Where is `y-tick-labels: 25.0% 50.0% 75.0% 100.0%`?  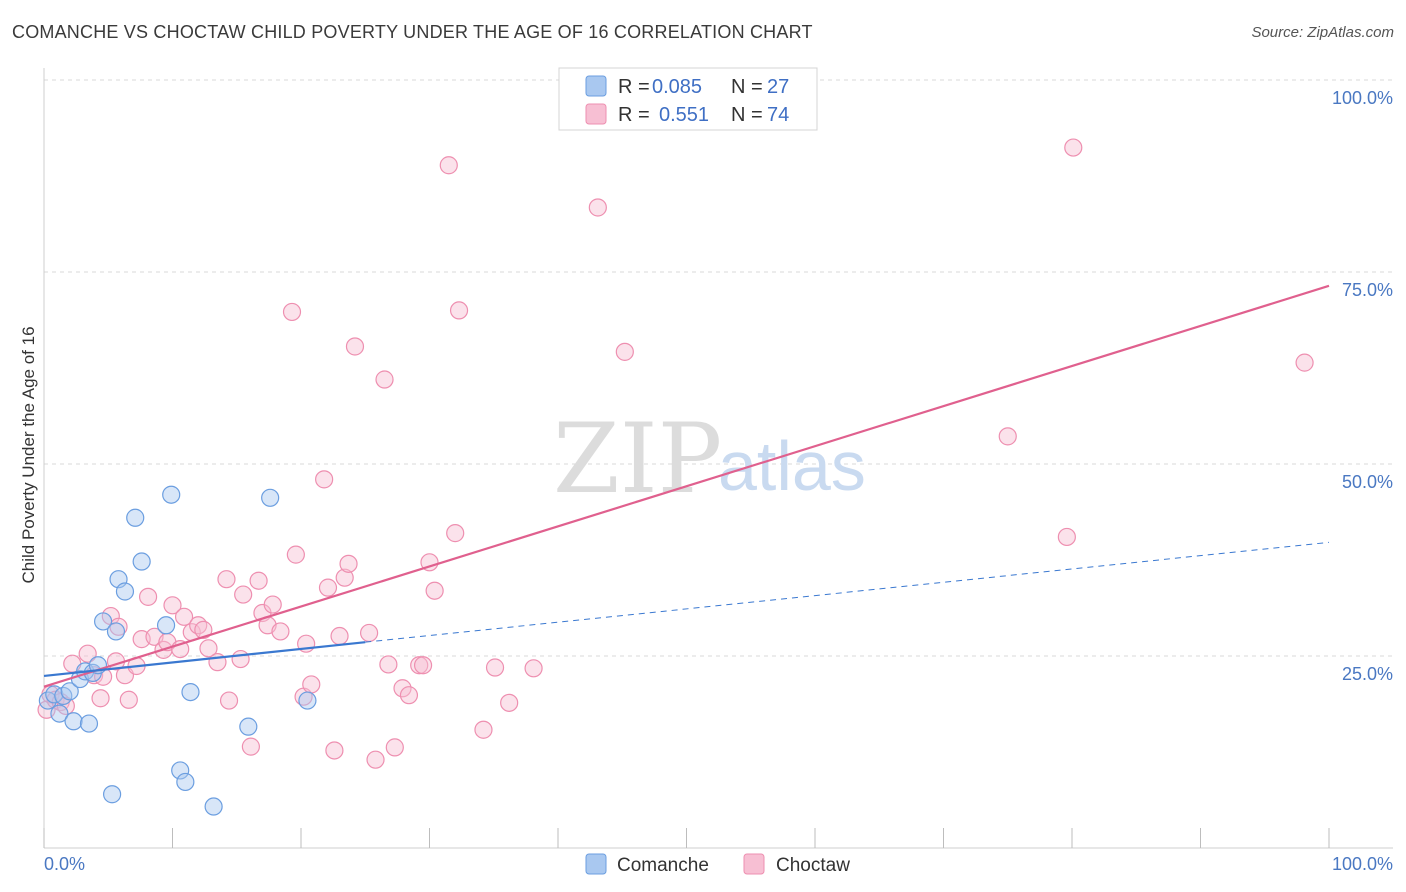
y-tick-labels: 25.0% 50.0% 75.0% 100.0% is located at coordinates (1362, 386).